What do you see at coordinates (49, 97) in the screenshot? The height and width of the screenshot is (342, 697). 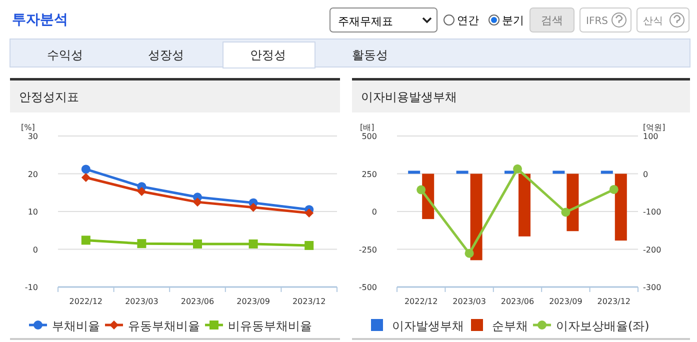 I see `chart-title: 안정성지표` at bounding box center [49, 97].